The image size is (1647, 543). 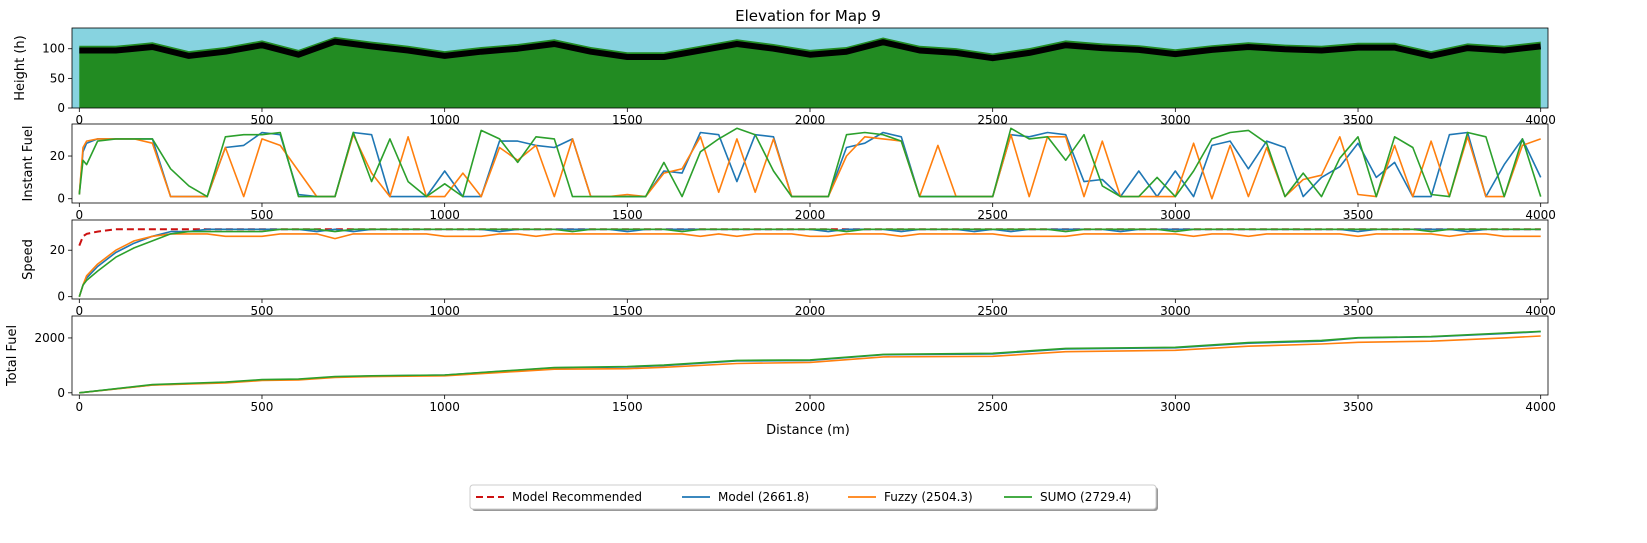 What do you see at coordinates (808, 430) in the screenshot?
I see `x-axis-label: Distance (m)` at bounding box center [808, 430].